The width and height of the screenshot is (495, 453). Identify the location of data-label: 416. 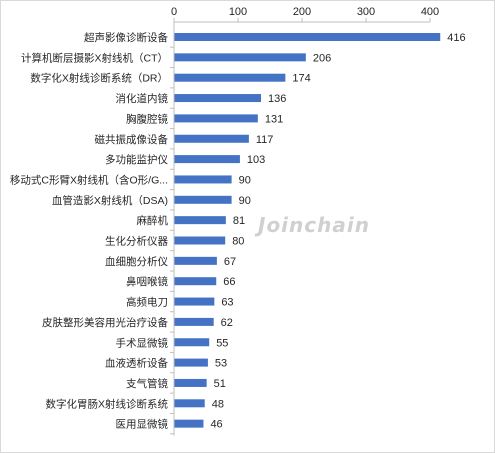
(456, 38).